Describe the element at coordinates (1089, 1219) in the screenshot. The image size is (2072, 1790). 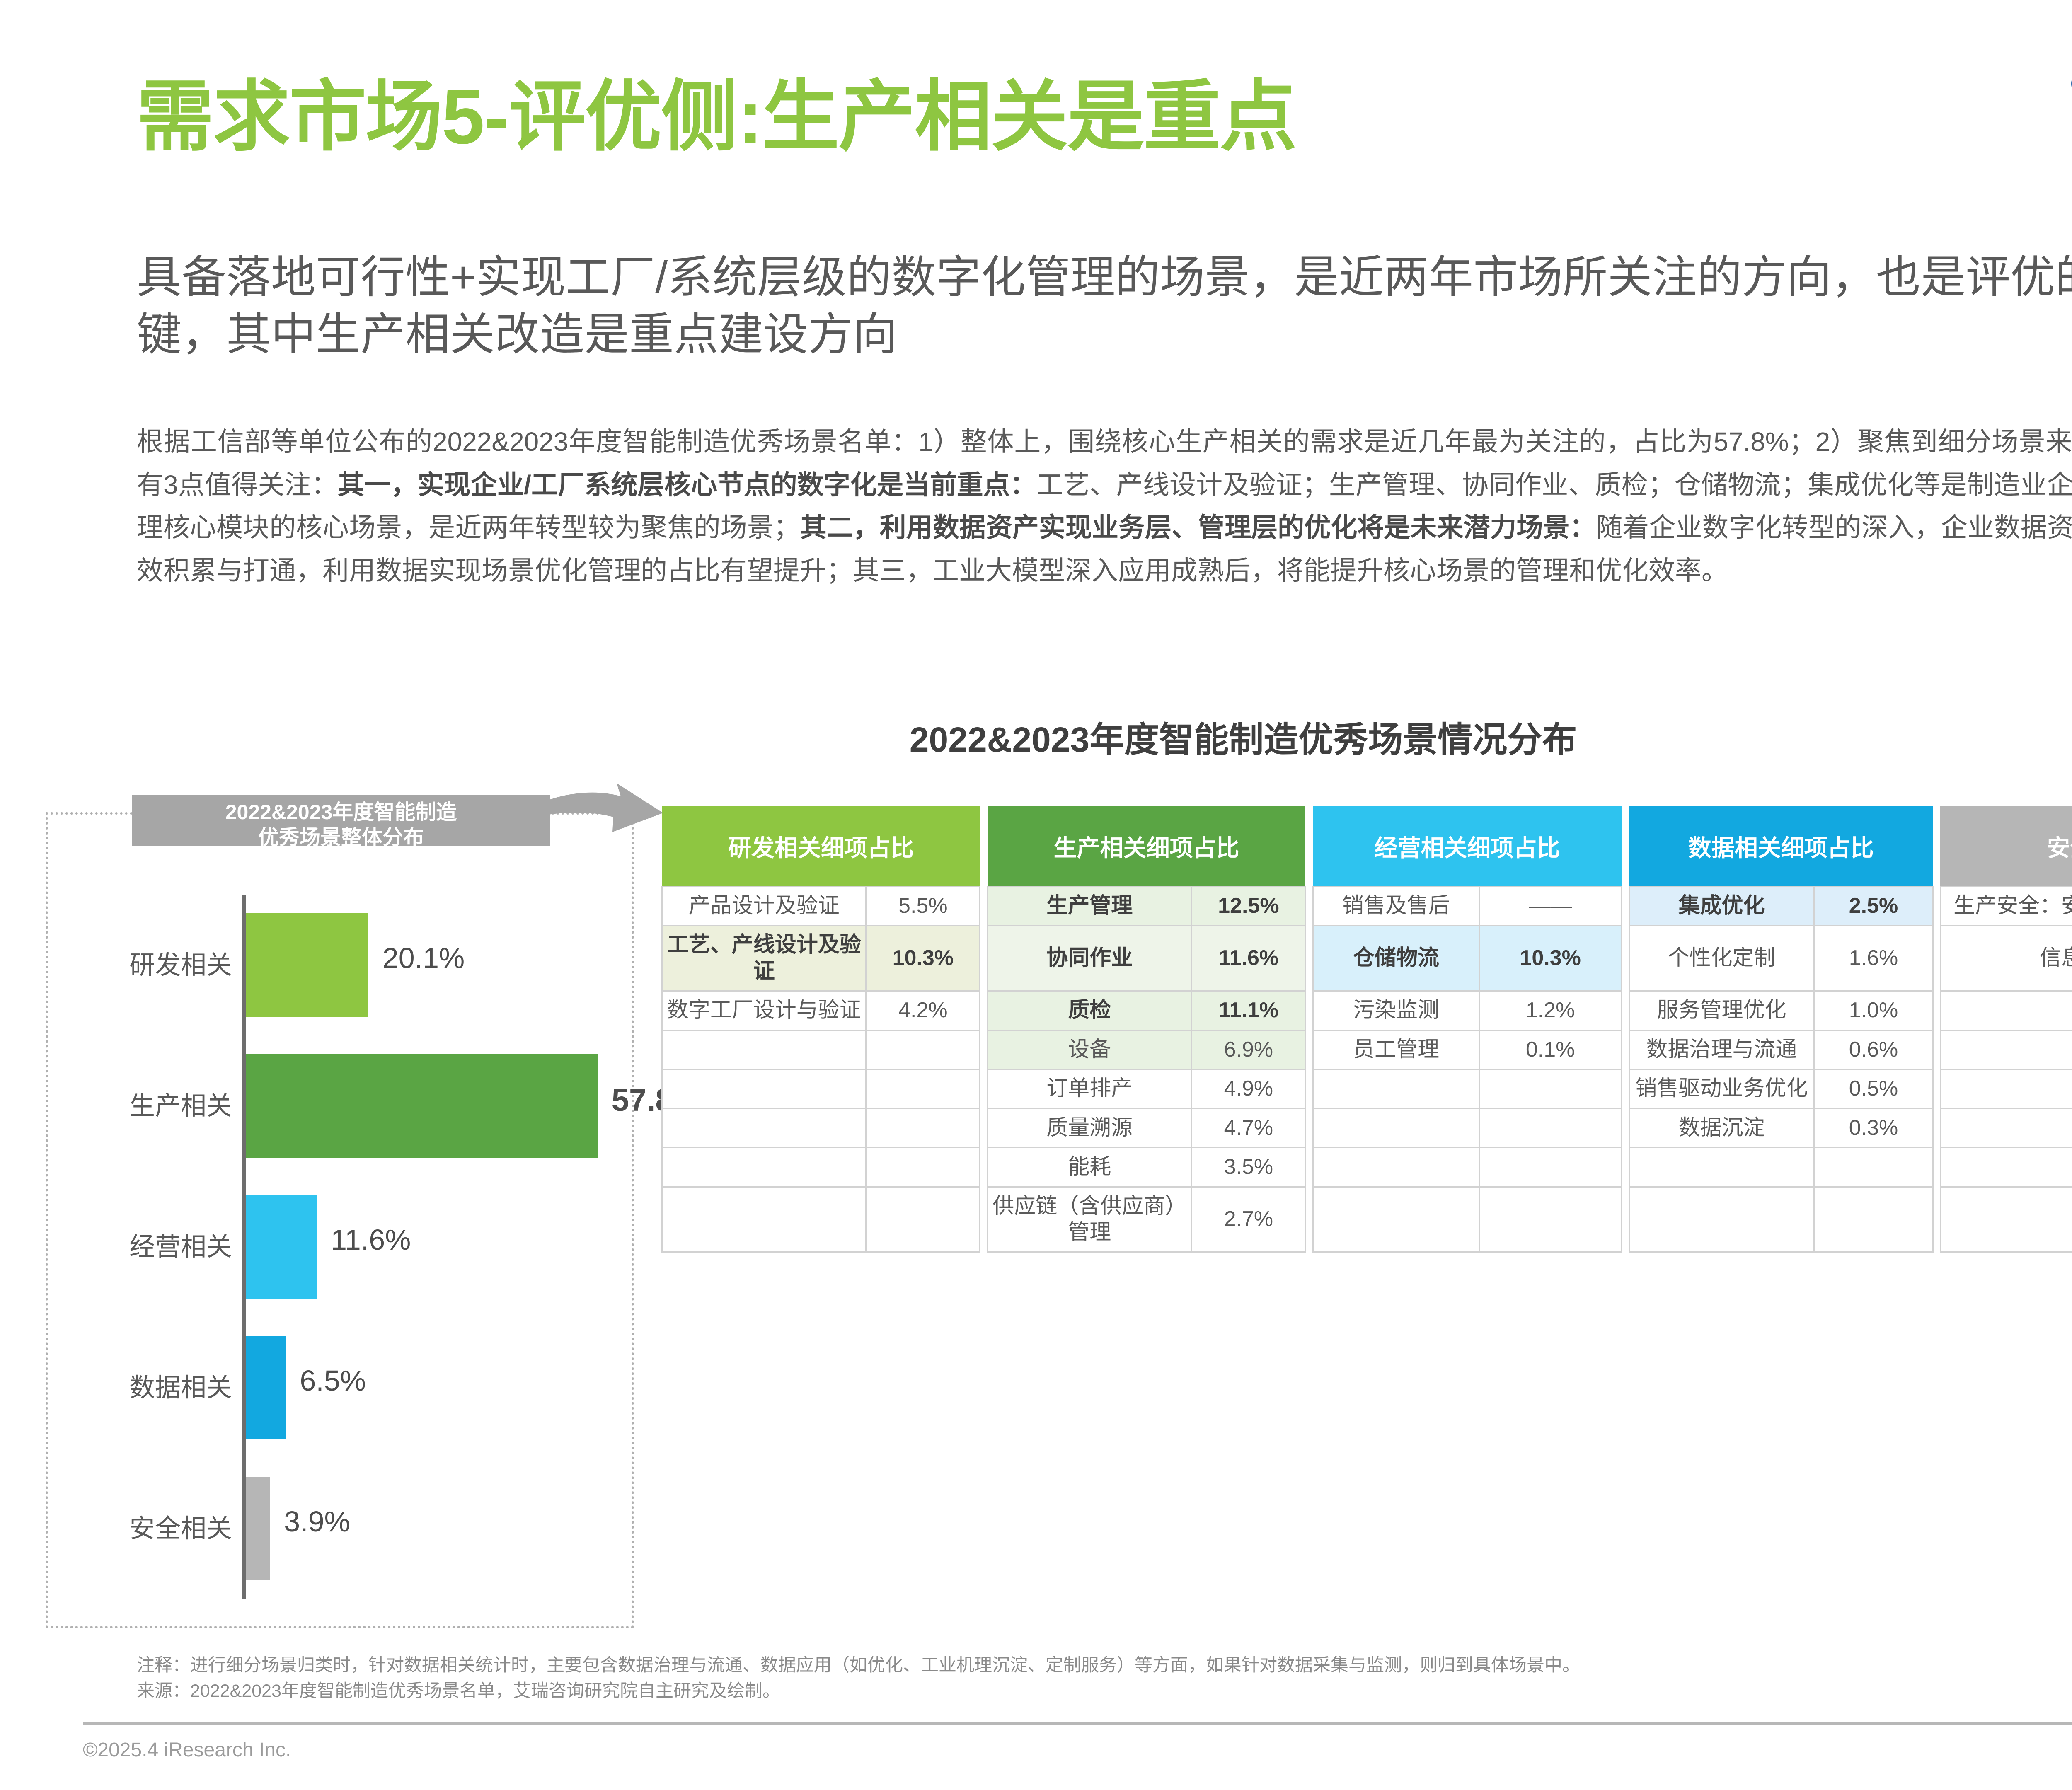
I see `cell-item-name: 供应链（含供应商）管理` at that location.